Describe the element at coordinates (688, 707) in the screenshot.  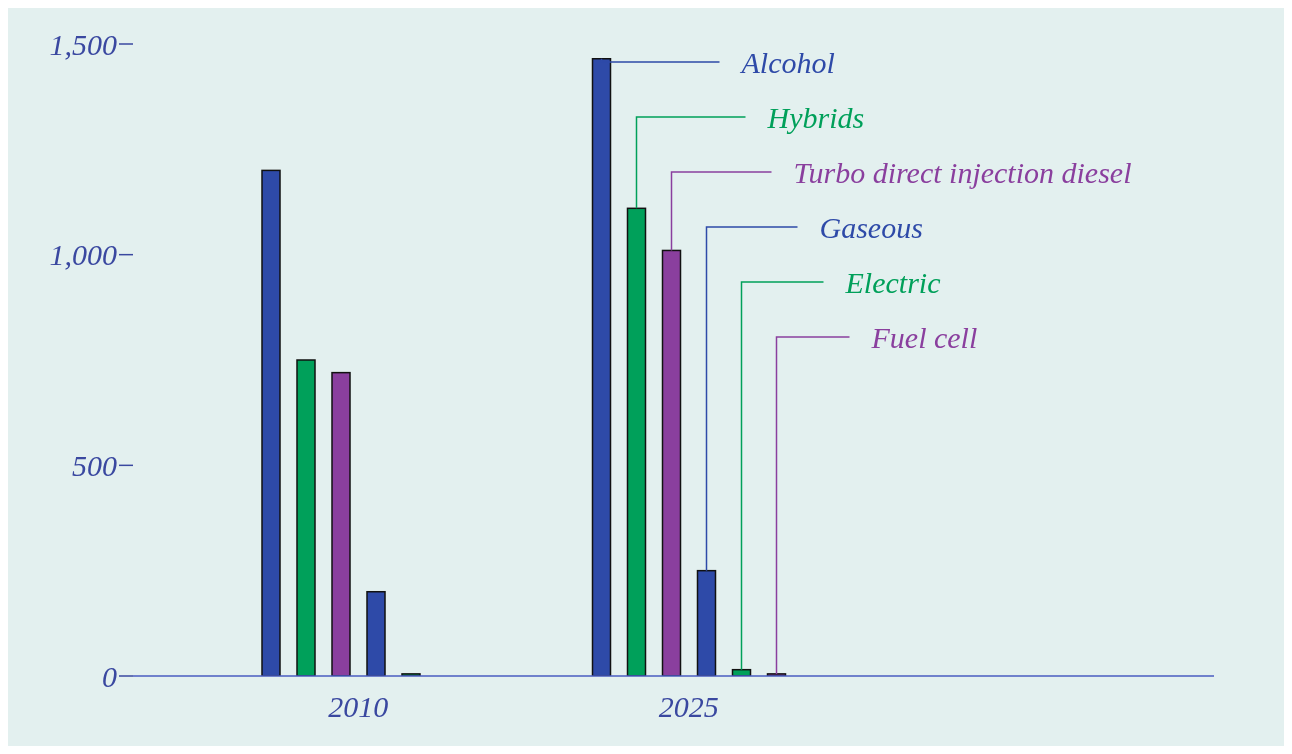
I see `x-tick-label: 2025` at that location.